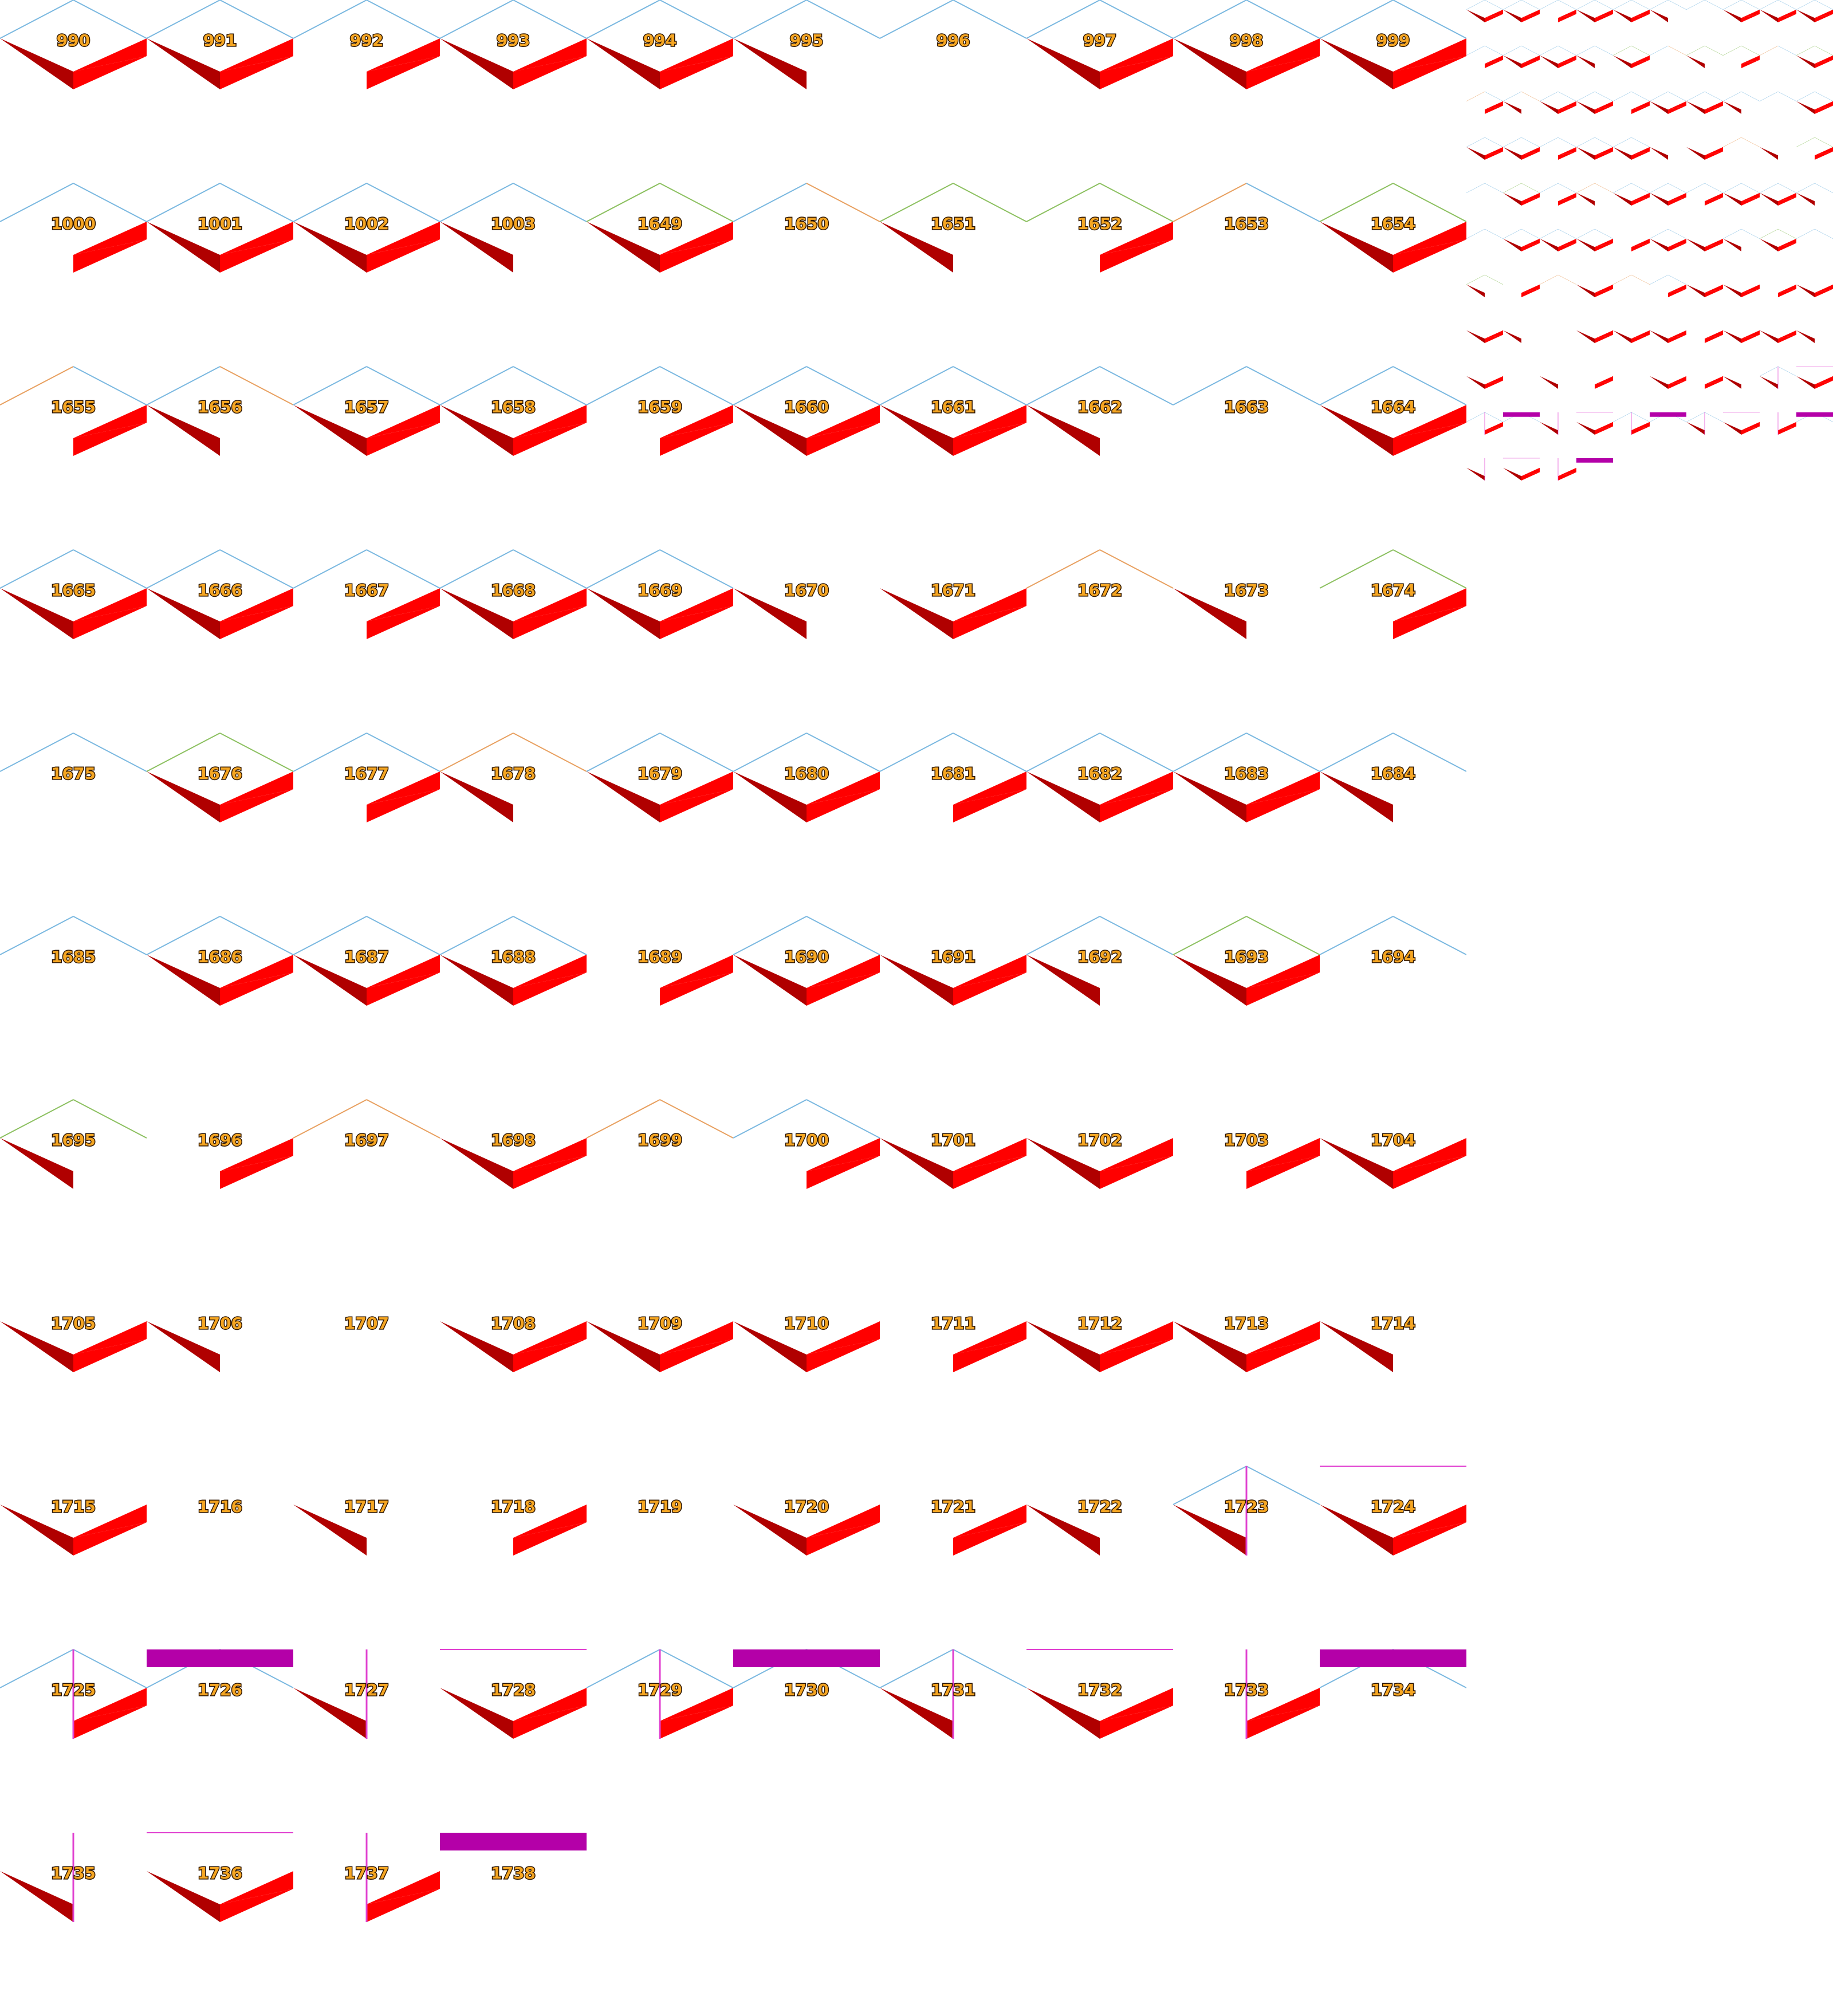  Describe the element at coordinates (1392, 1674) in the screenshot. I see `tile: 1734` at that location.